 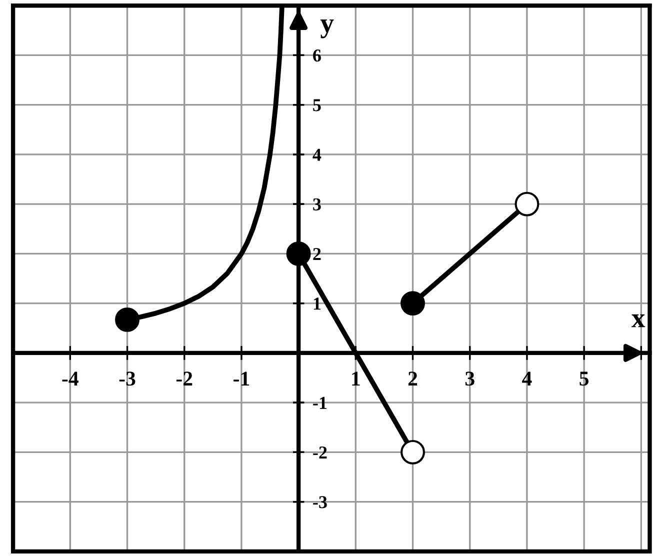 What do you see at coordinates (584, 379) in the screenshot?
I see `x-tick-label: 5` at bounding box center [584, 379].